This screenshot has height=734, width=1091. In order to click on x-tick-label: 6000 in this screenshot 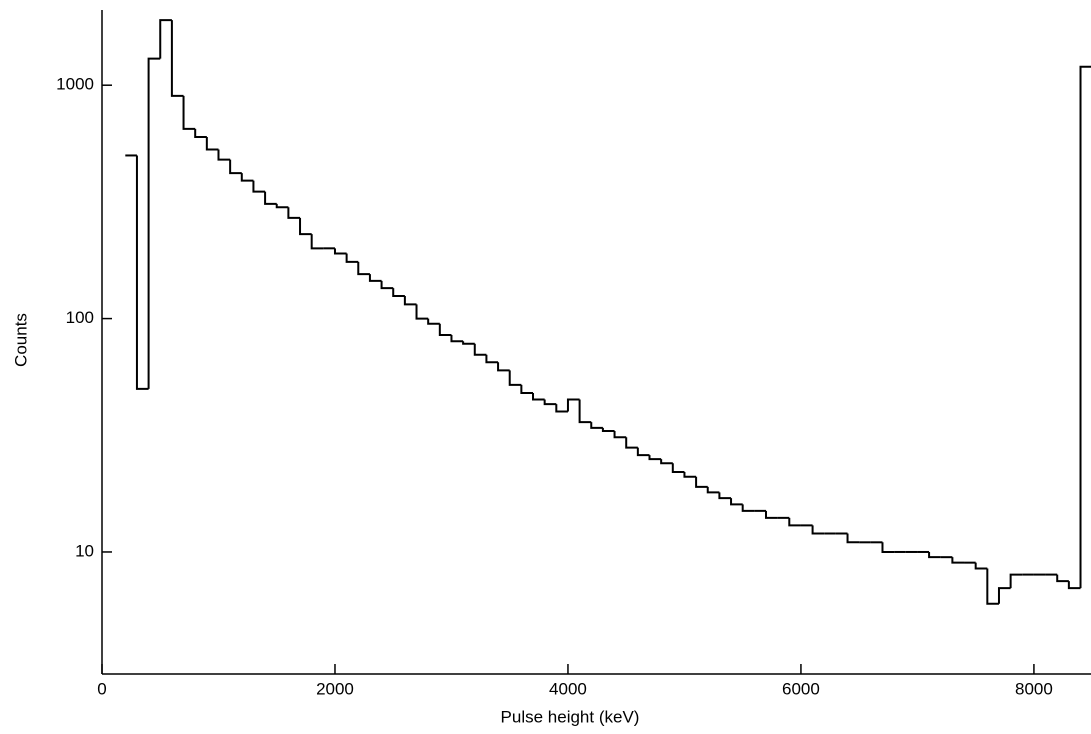, I will do `click(801, 688)`.